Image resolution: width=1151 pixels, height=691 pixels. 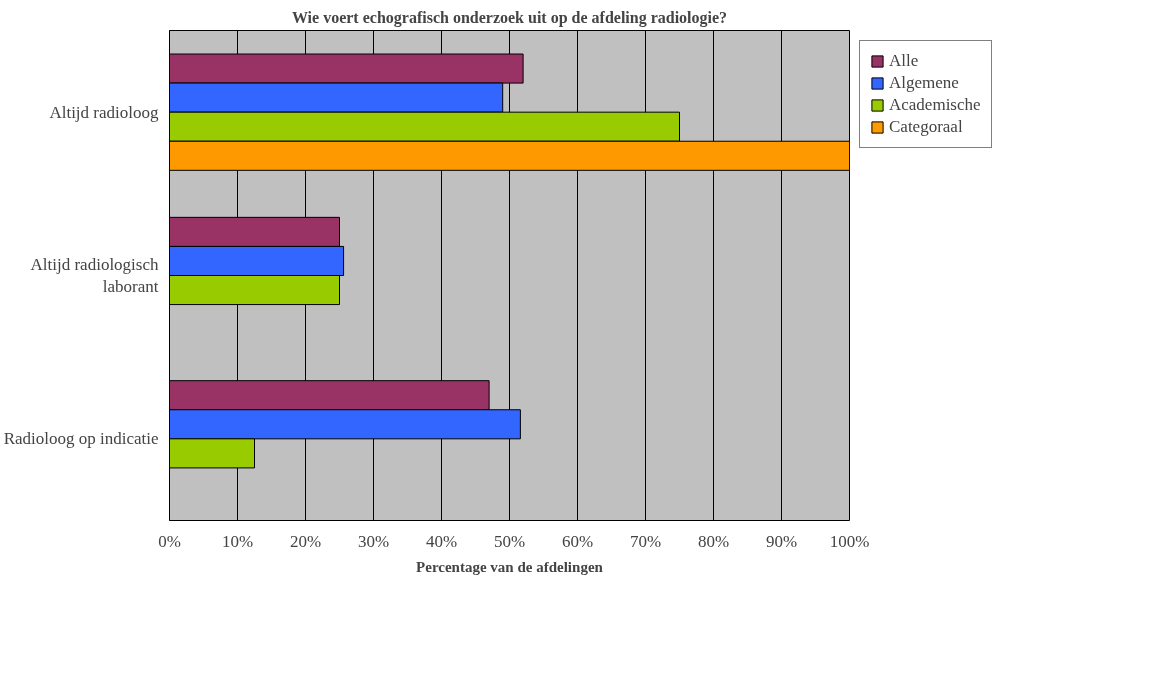 What do you see at coordinates (510, 566) in the screenshot?
I see `x-axis-title: Percentage van de afdelingen` at bounding box center [510, 566].